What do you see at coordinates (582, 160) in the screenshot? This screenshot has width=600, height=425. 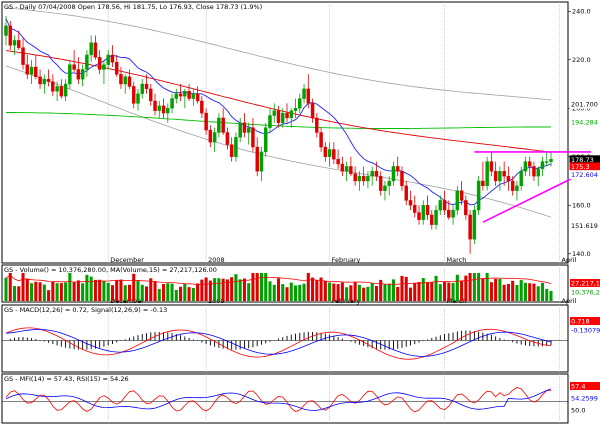 I see `price-tag-label: 178.73` at bounding box center [582, 160].